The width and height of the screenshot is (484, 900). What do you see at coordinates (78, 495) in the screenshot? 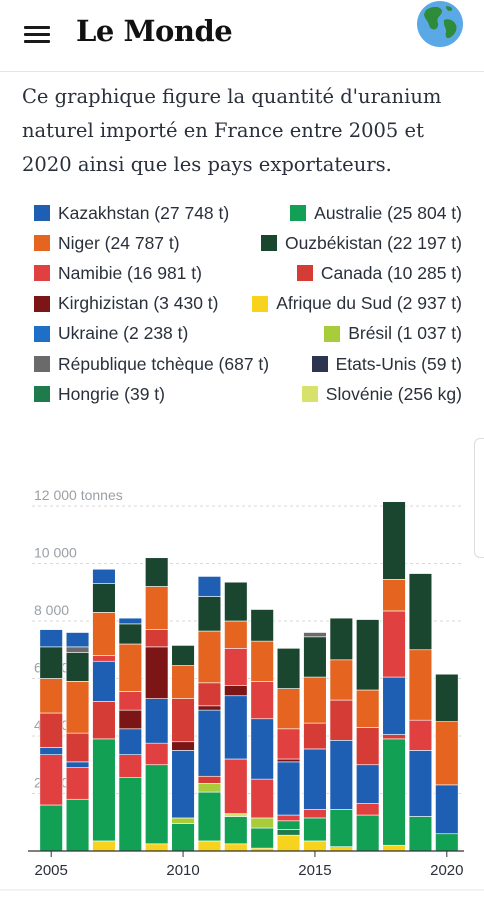
I see `y-tick-label: 12 000 tonnes` at bounding box center [78, 495].